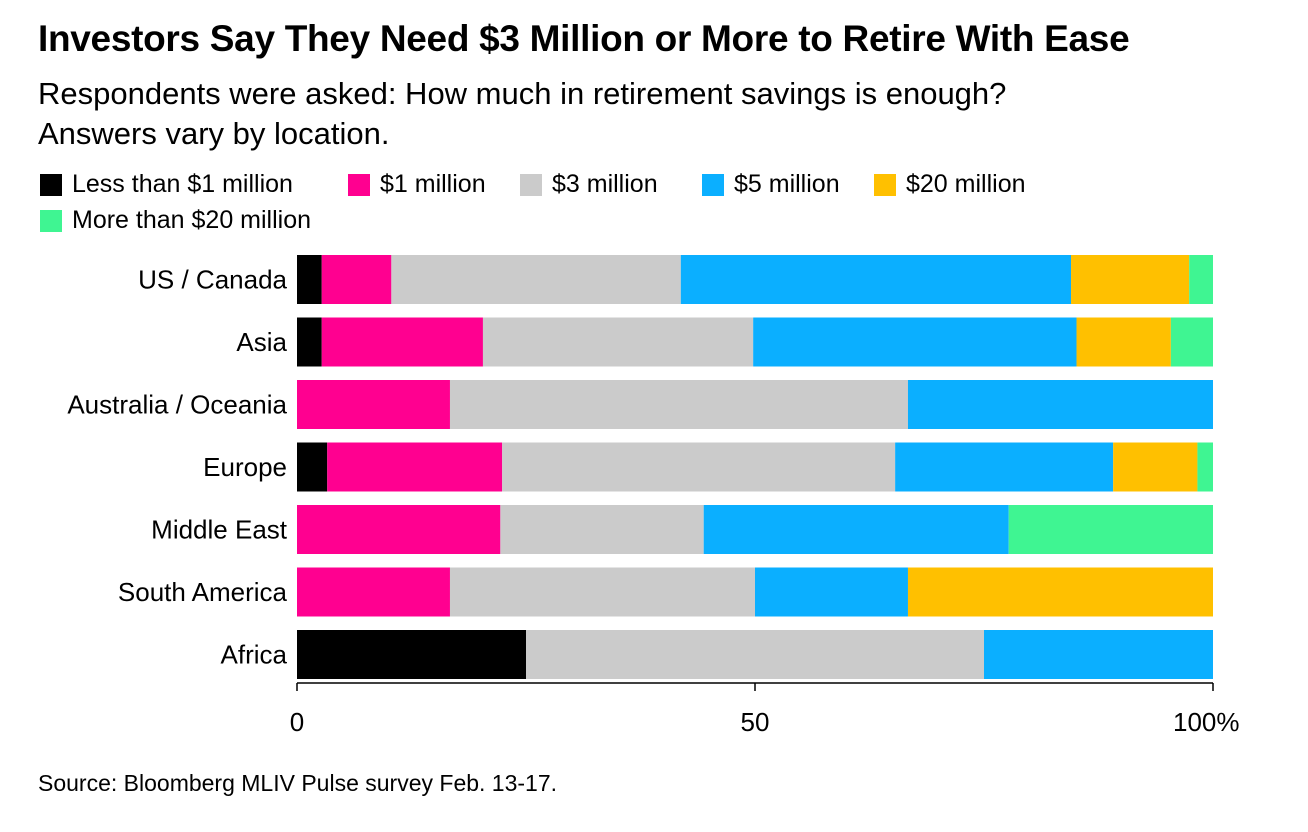  What do you see at coordinates (192, 220) in the screenshot?
I see `legend-label: More than $20 million` at bounding box center [192, 220].